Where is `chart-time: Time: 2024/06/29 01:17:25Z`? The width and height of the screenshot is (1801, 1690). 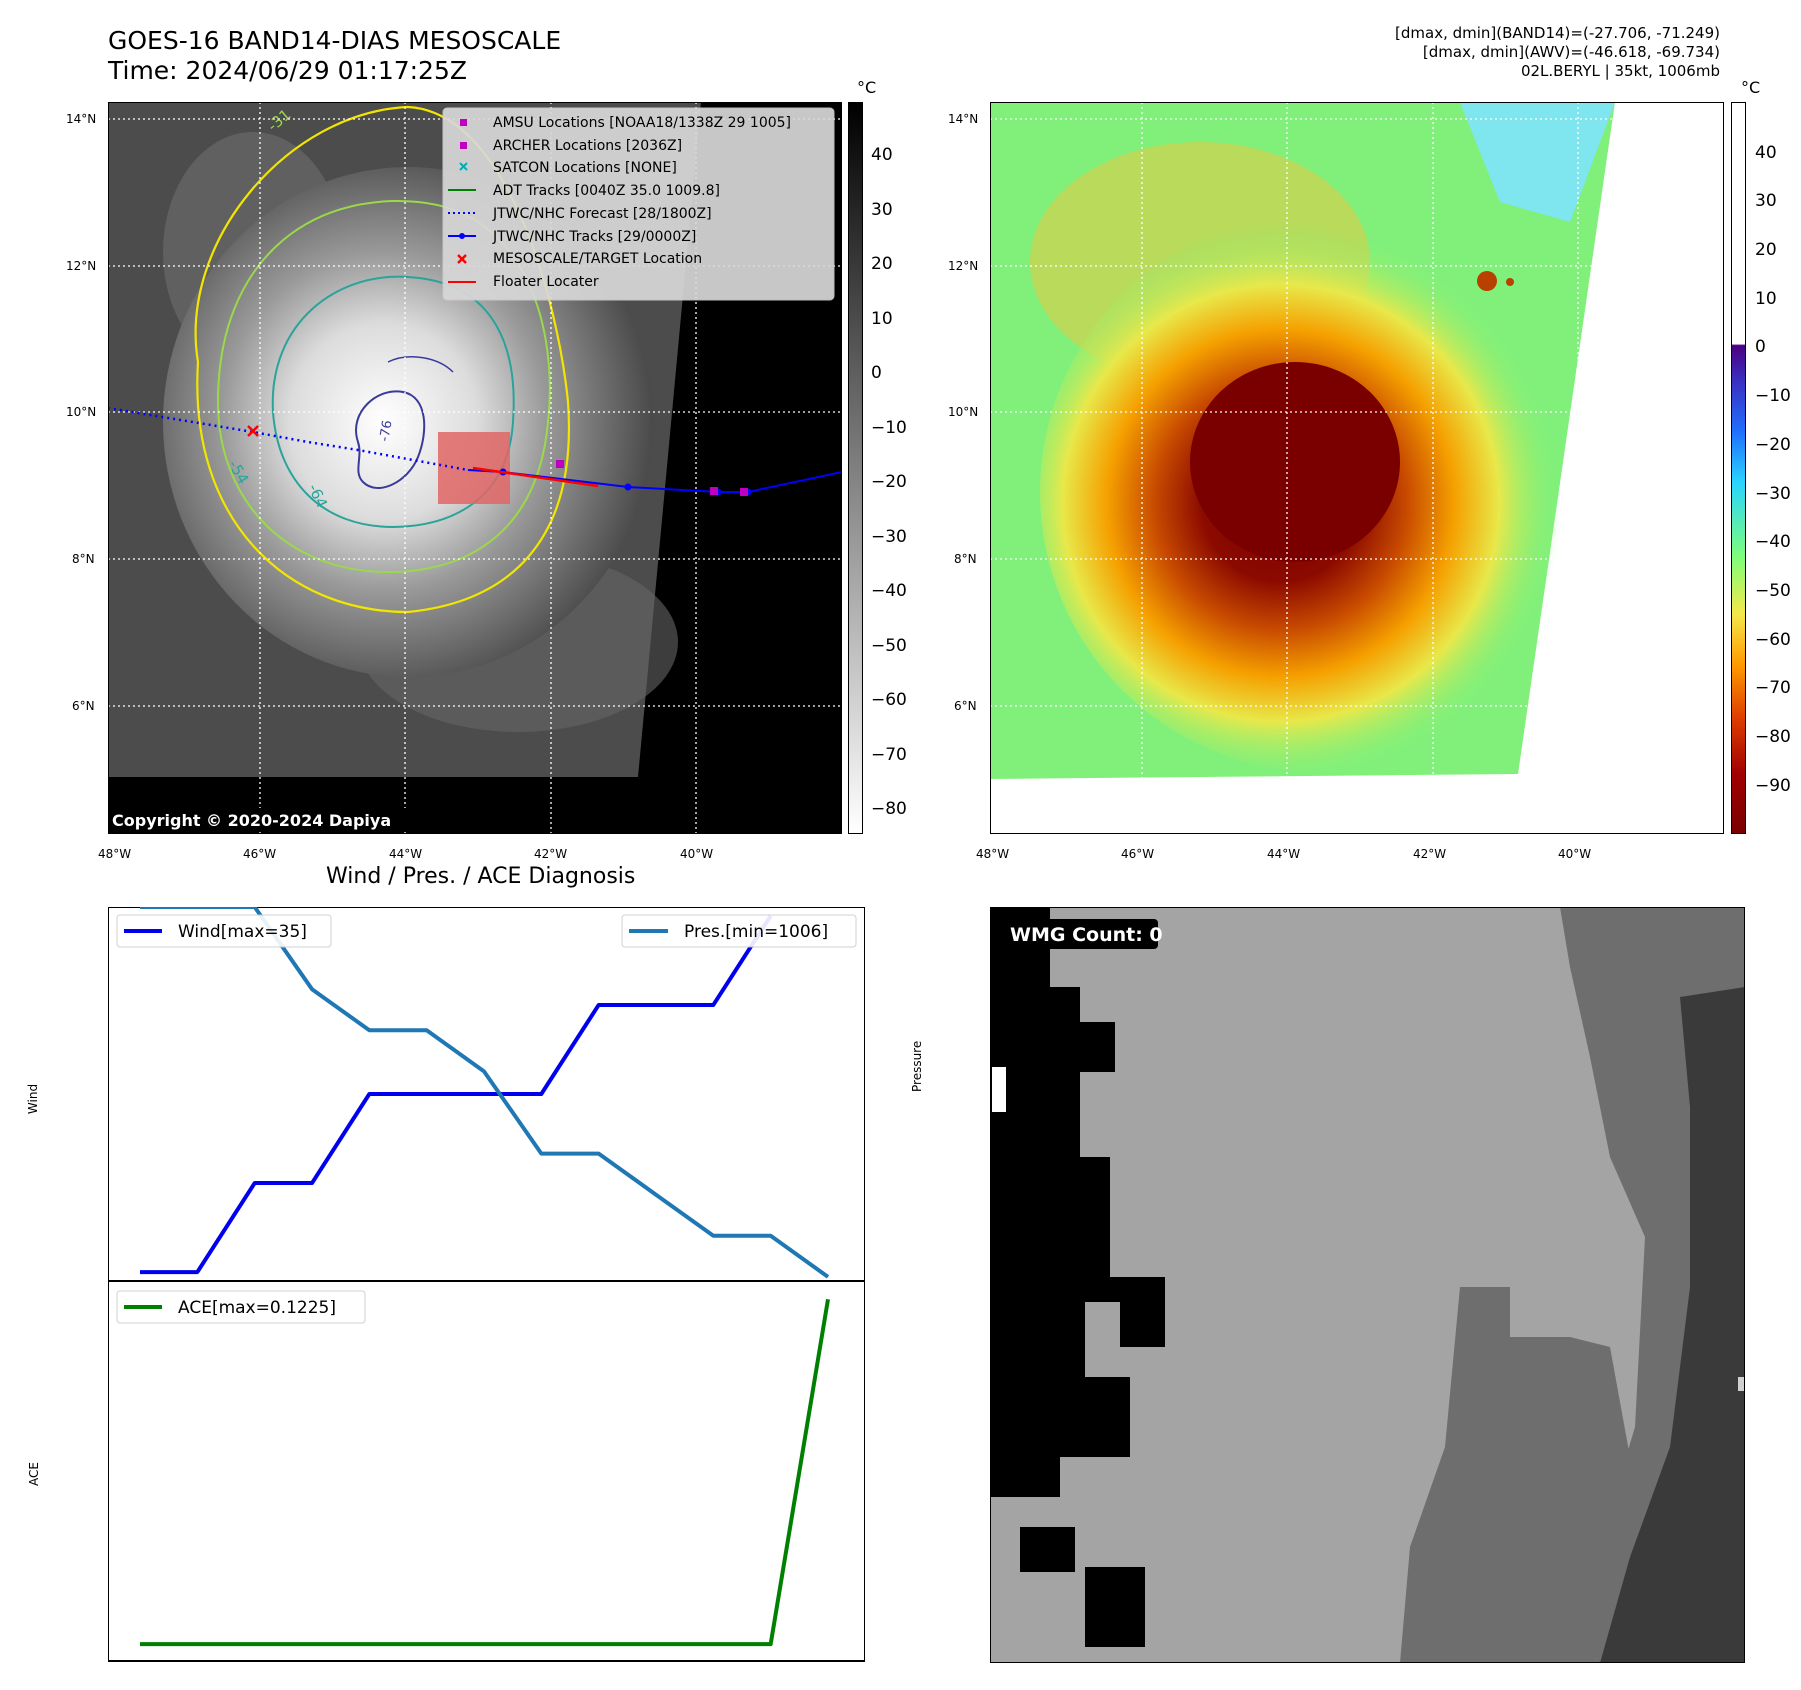
chart-time: Time: 2024/06/29 01:17:25Z is located at coordinates (287, 70).